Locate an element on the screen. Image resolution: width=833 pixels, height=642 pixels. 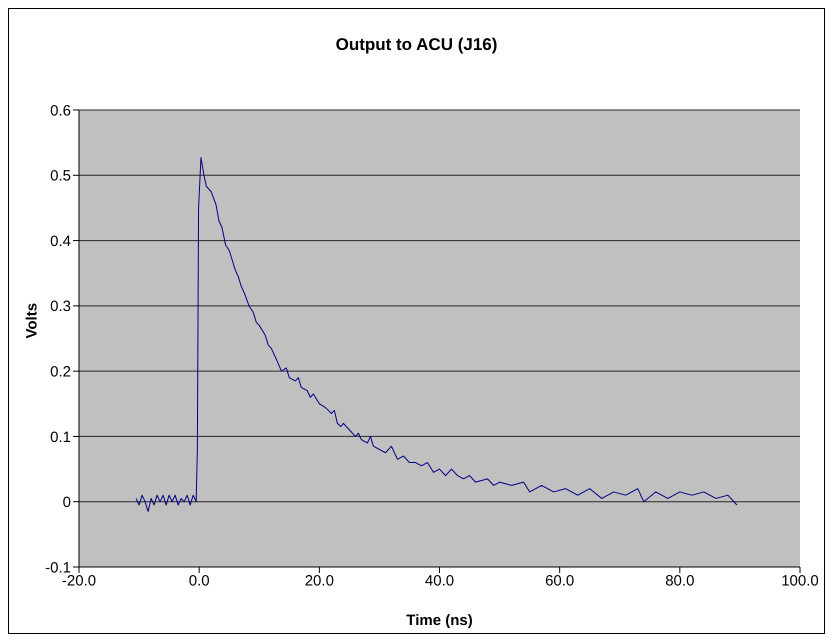
x-axis-title: Time (ns) is located at coordinates (439, 620).